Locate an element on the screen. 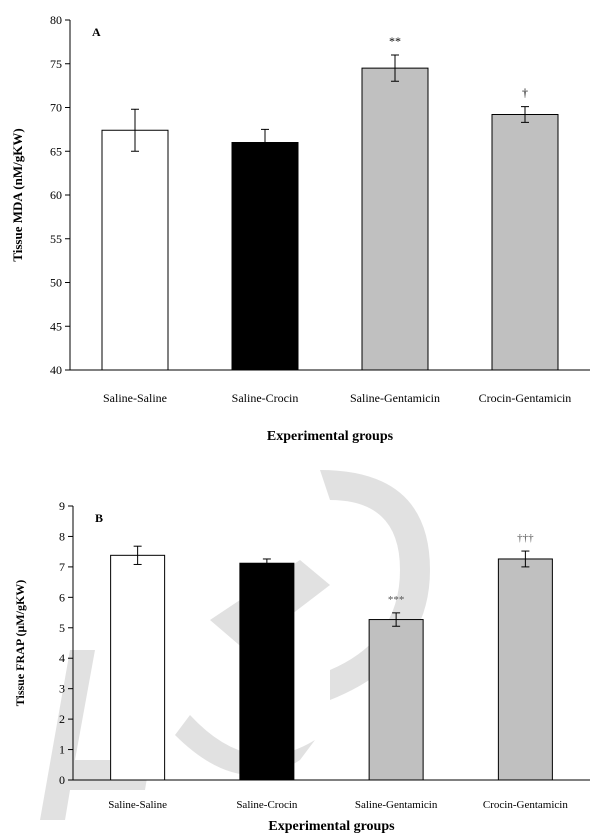 The image size is (592, 838). significance-label: † is located at coordinates (525, 93).